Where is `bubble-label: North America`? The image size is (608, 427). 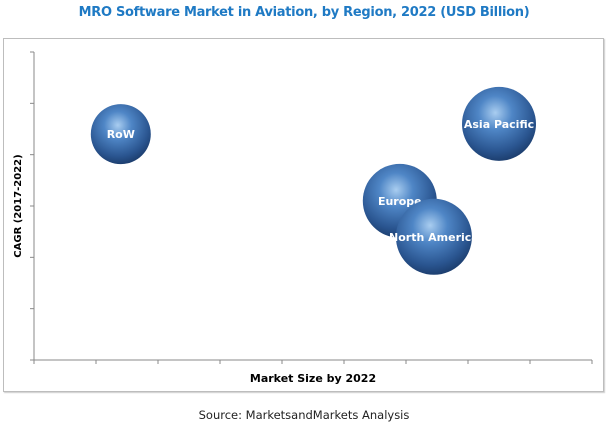
bubble-label: North America is located at coordinates (434, 237).